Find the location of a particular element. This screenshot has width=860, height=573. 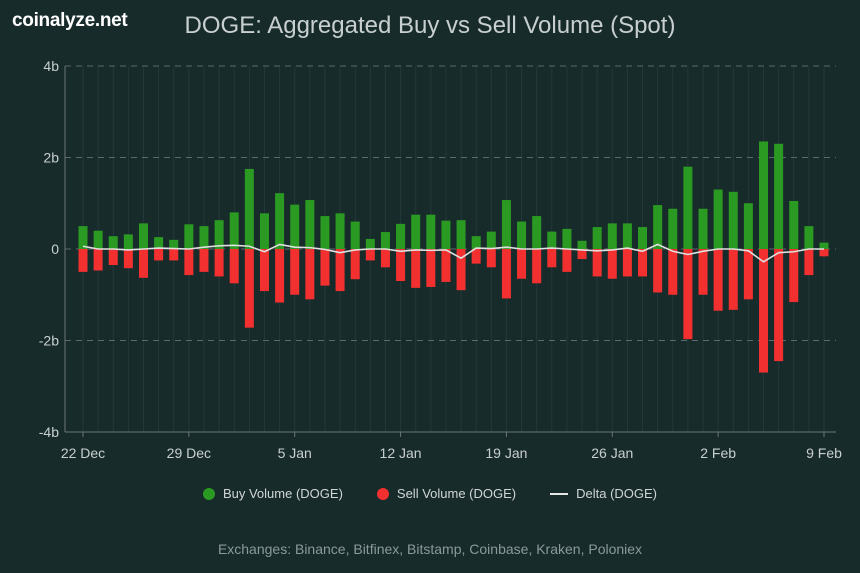

legend-item-sell: Sell Volume (DOGE) is located at coordinates (446, 493).